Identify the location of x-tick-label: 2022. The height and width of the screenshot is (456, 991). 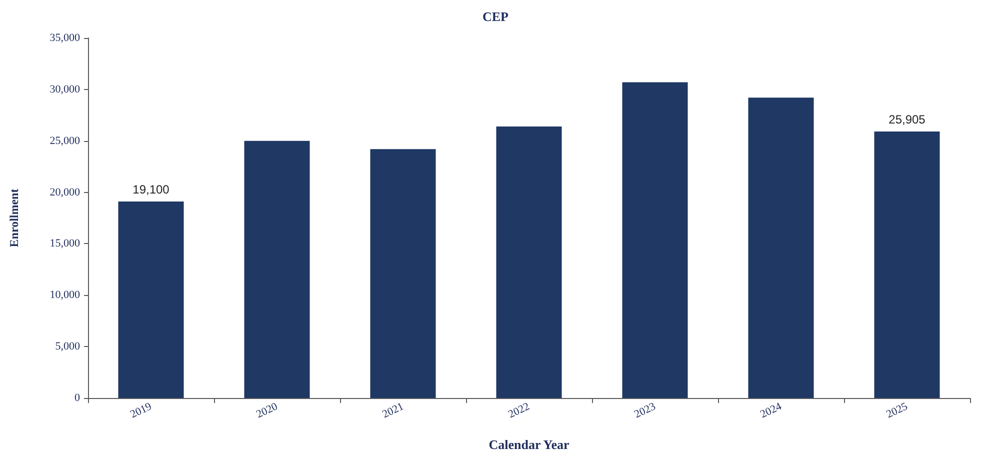
(519, 410).